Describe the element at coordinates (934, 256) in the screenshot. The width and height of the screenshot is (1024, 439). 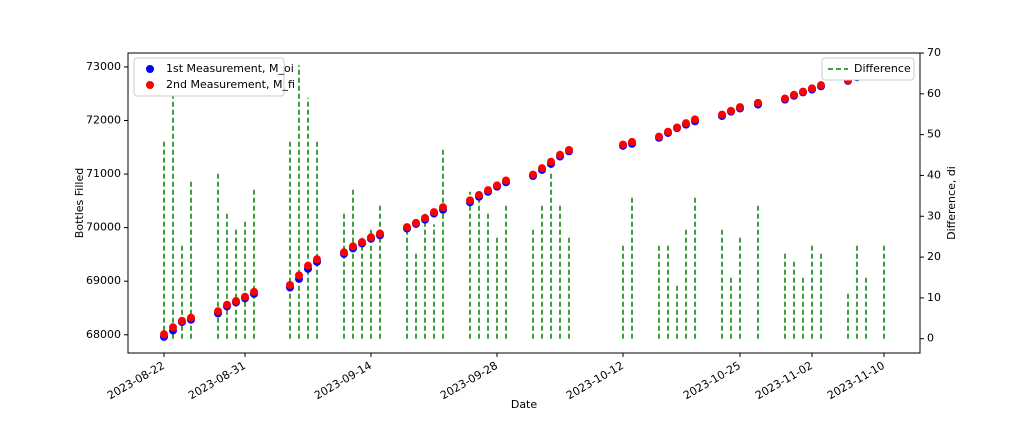
I see `y2-tick-label: 20` at that location.